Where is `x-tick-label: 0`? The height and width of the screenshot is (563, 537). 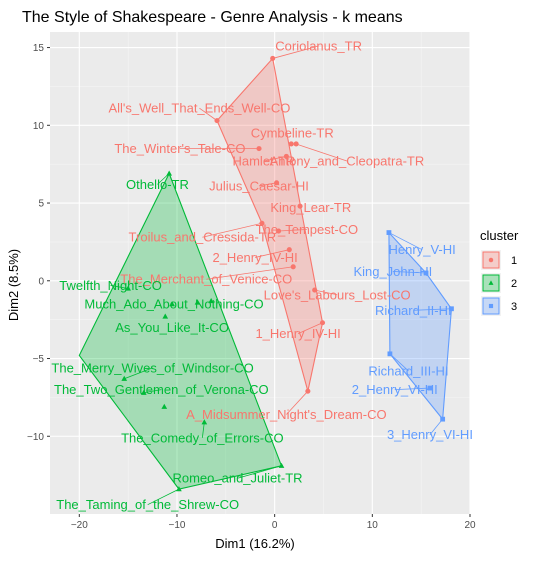 x-tick-label: 0 is located at coordinates (275, 525).